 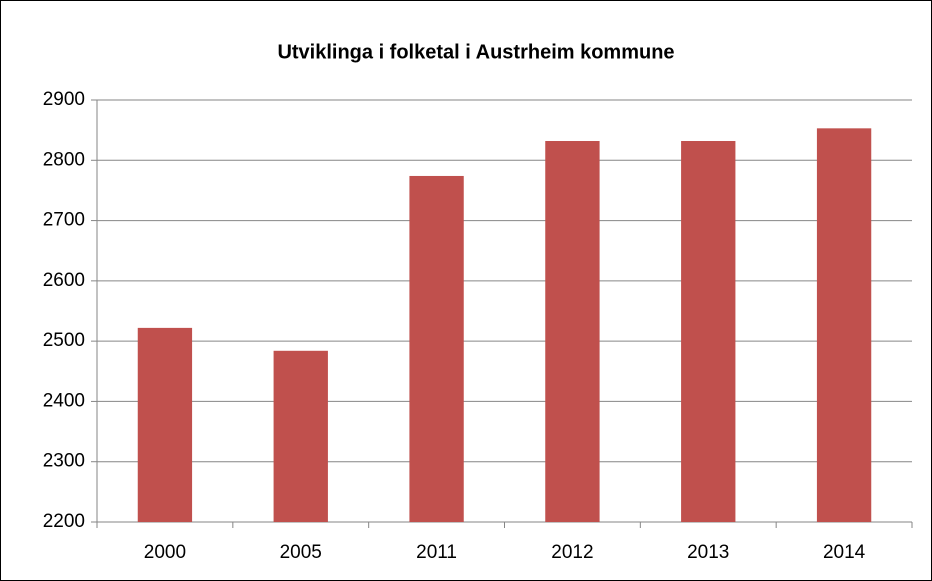 What do you see at coordinates (165, 552) in the screenshot?
I see `x-tick-label: 2000` at bounding box center [165, 552].